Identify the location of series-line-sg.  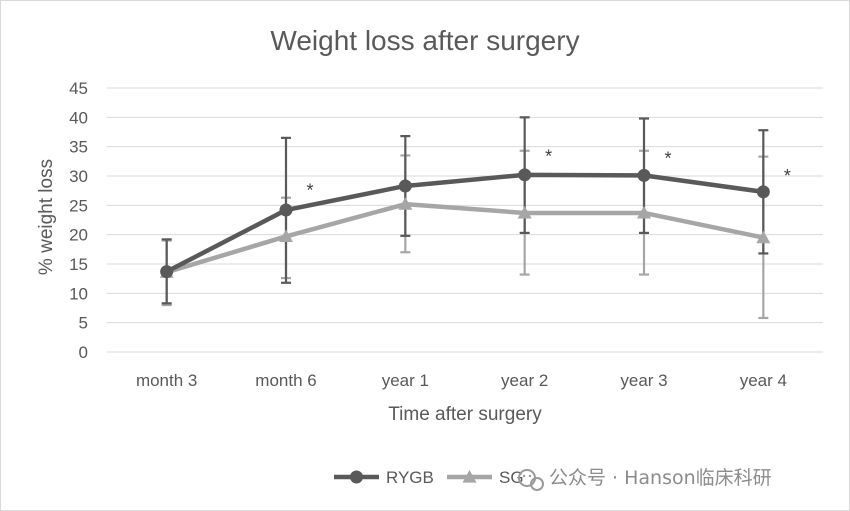
(465, 238).